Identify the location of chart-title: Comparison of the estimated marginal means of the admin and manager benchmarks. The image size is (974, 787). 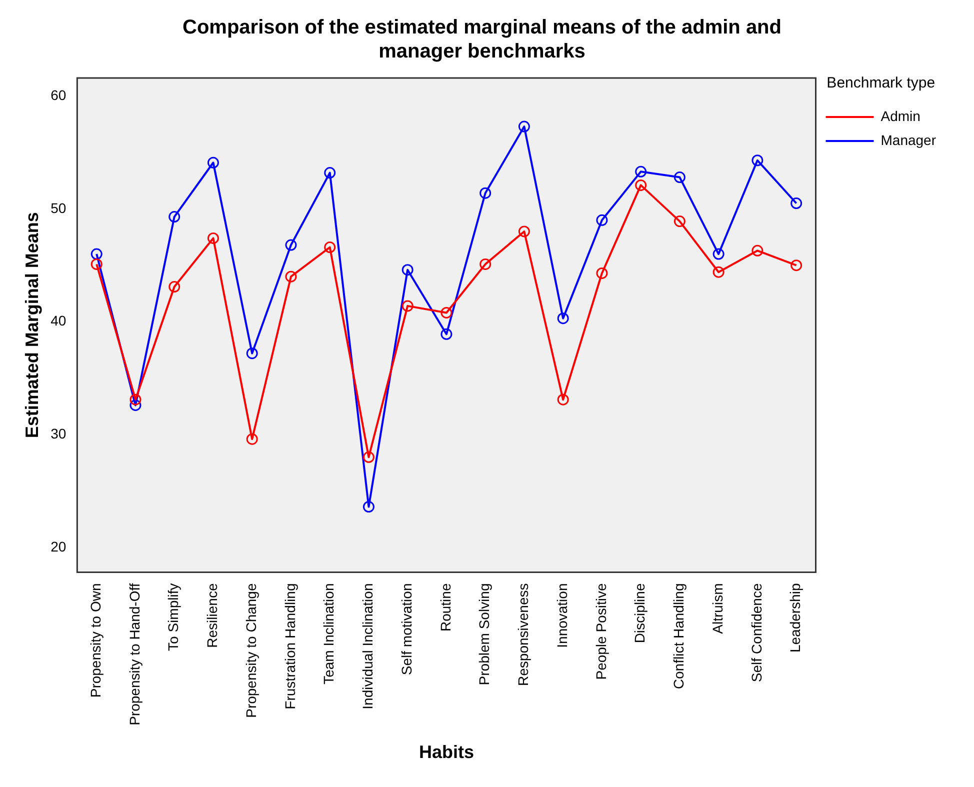
(482, 39).